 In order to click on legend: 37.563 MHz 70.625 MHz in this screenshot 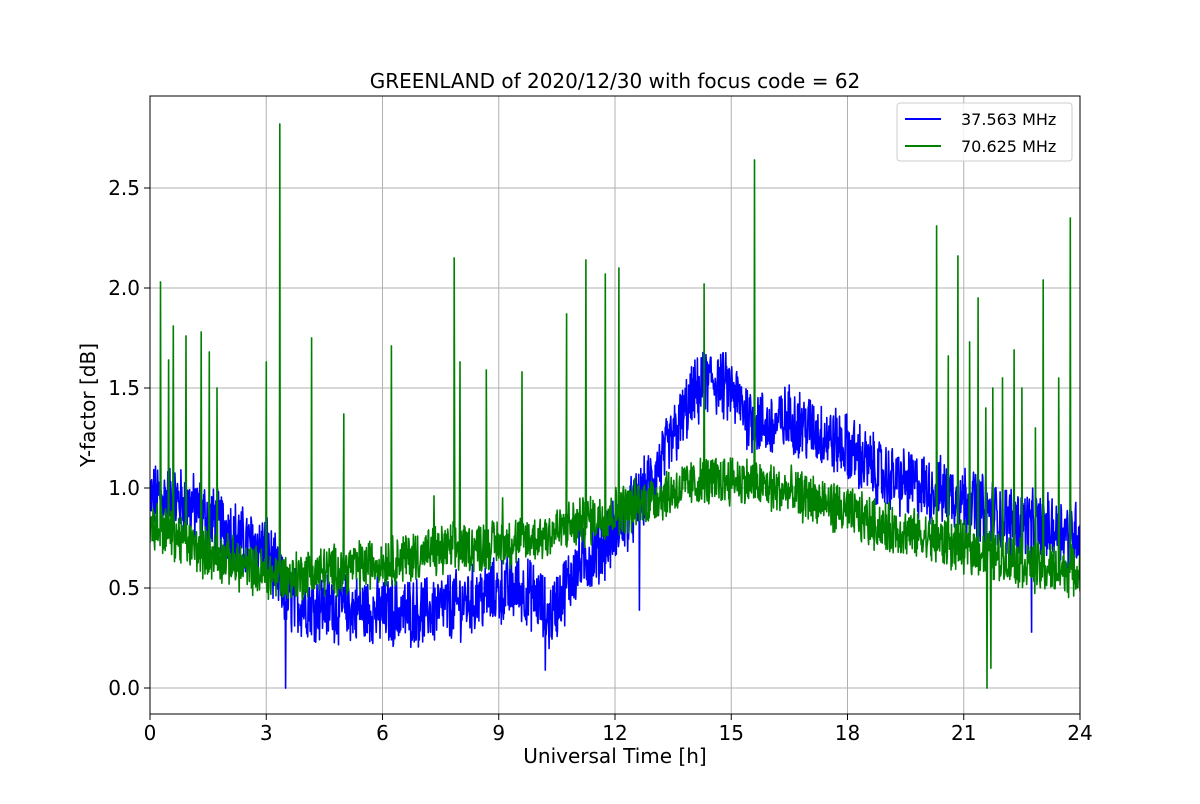, I will do `click(984, 132)`.